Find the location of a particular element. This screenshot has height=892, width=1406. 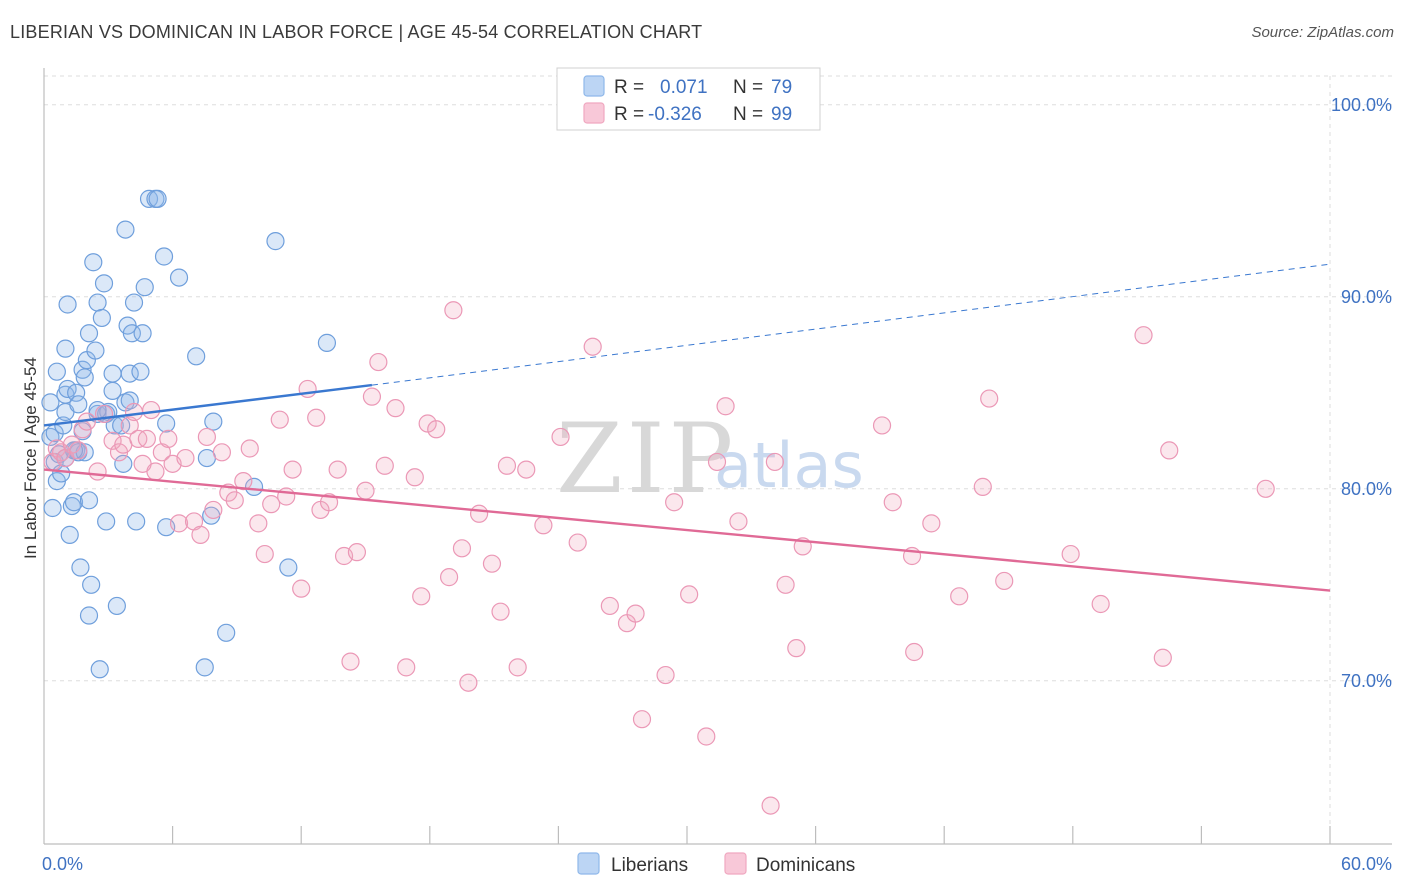

bottom-legend-label-liberians: Liberians is located at coordinates (649, 865).